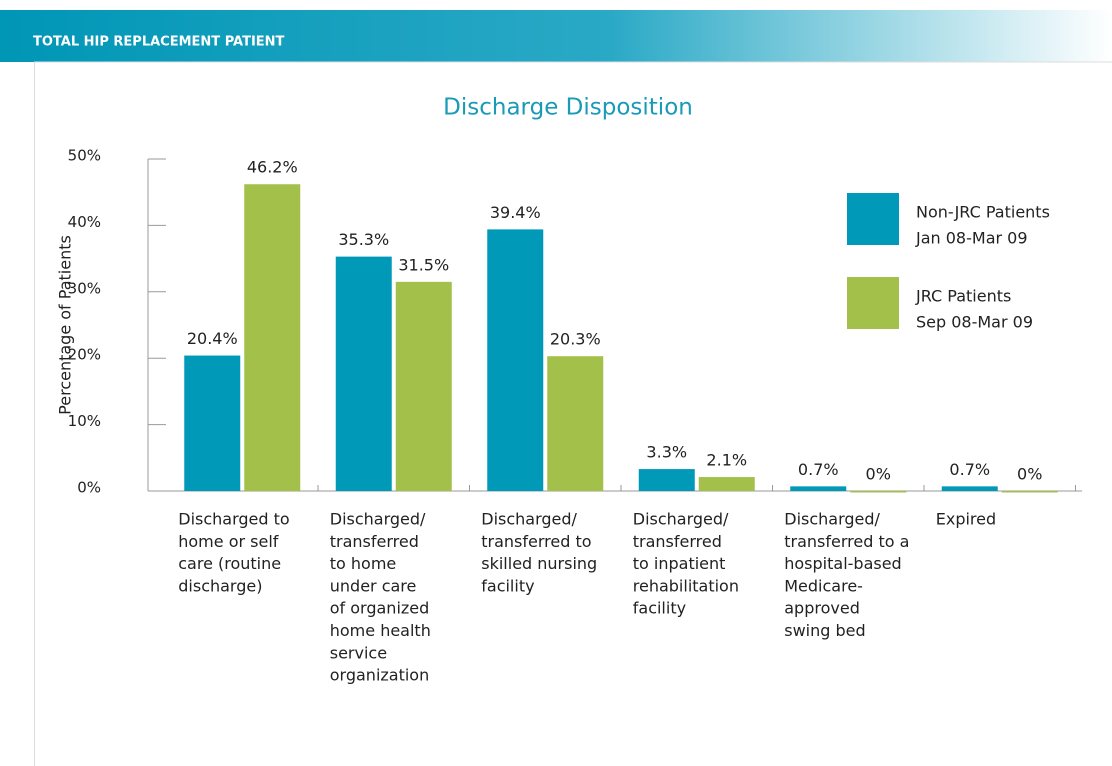 This screenshot has height=766, width=1112. What do you see at coordinates (212, 338) in the screenshot?
I see `value-label: 20.4%` at bounding box center [212, 338].